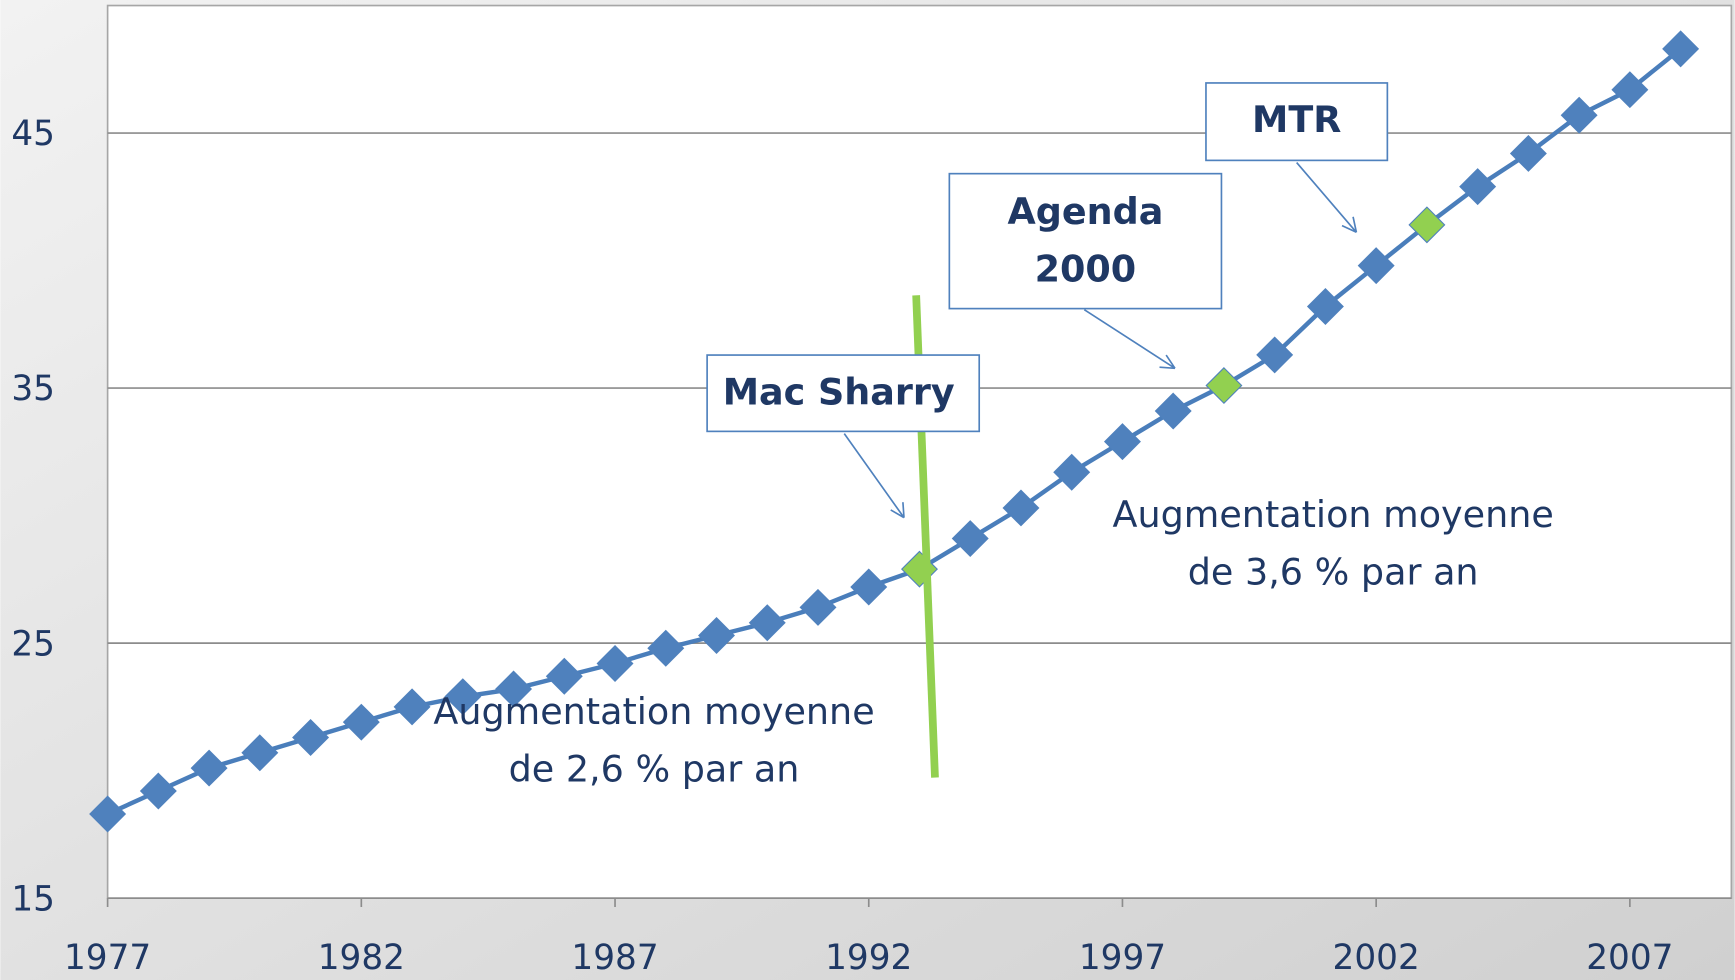  What do you see at coordinates (868, 958) in the screenshot?
I see `x-tick-label: 1992` at bounding box center [868, 958].